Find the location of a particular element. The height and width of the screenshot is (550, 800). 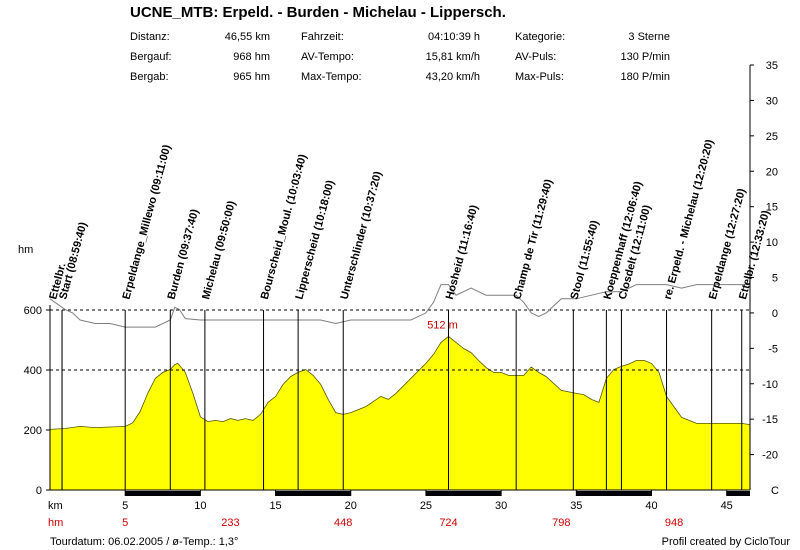

y2-tick-label: -10 is located at coordinates (770, 385).